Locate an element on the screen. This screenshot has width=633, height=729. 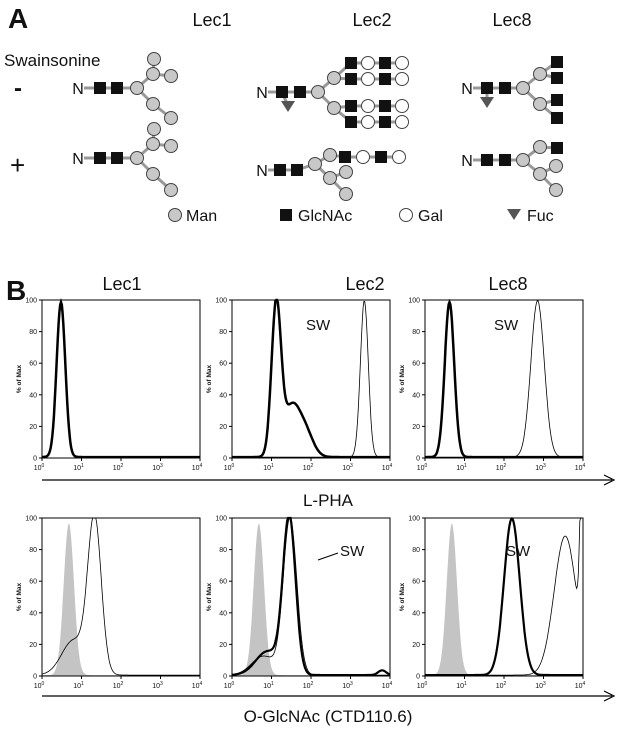
x-tick-label: 10² is located at coordinates (118, 685).